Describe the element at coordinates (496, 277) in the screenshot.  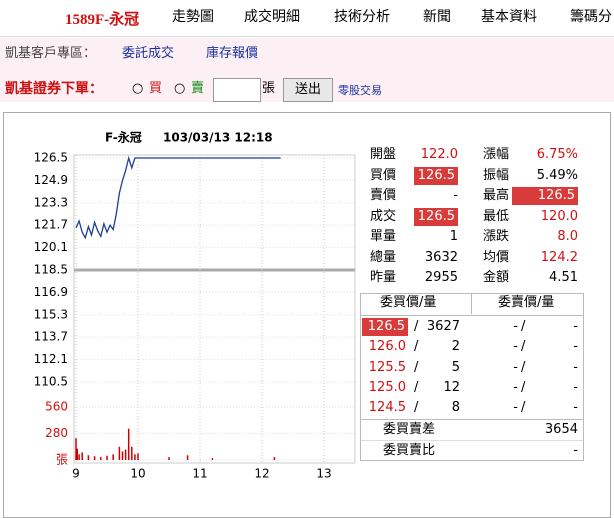
I see `quote-label: 金額` at that location.